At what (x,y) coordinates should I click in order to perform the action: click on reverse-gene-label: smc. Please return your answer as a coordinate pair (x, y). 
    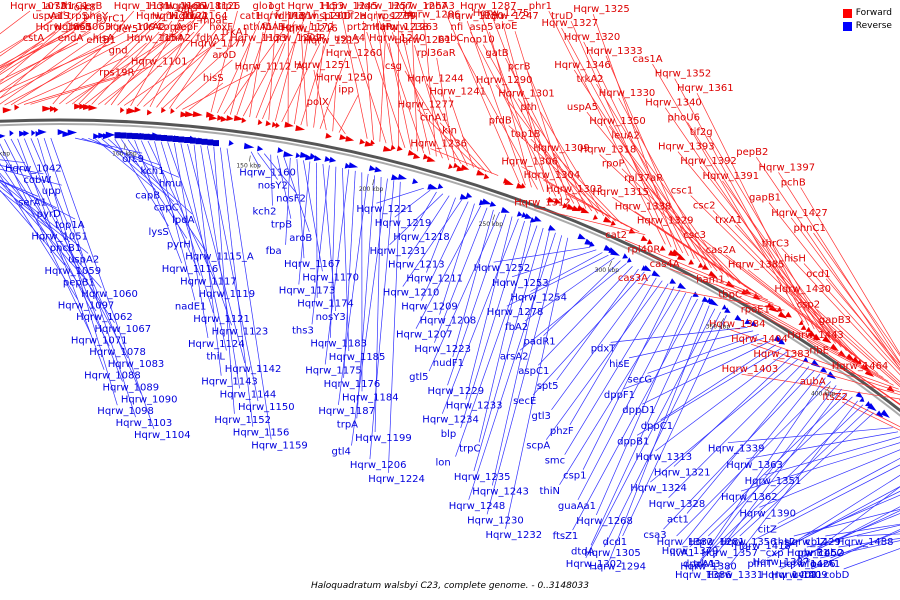
    Looking at the image, I should click on (555, 461).